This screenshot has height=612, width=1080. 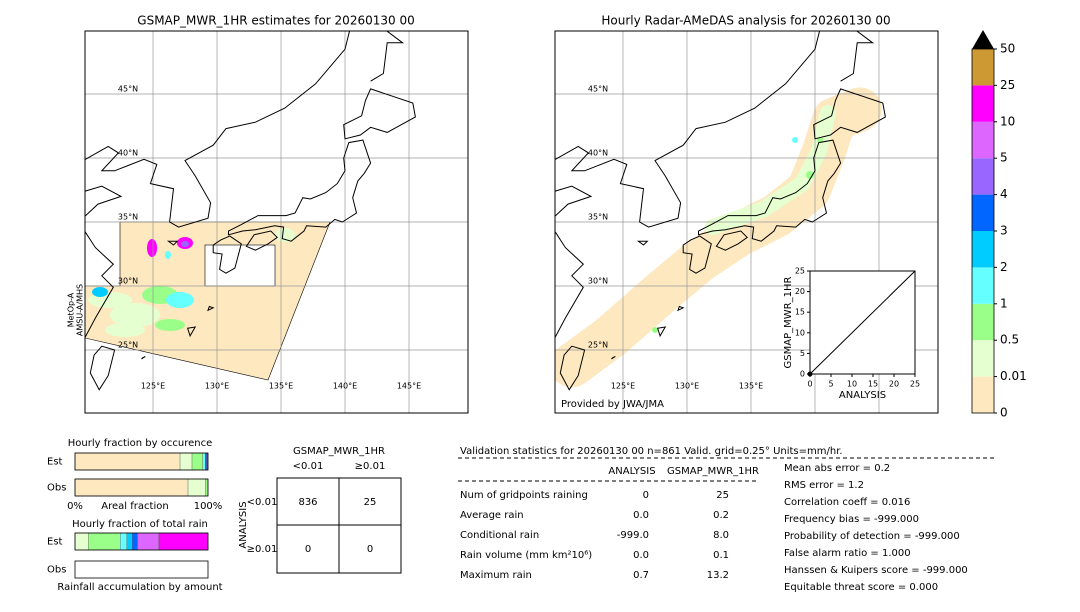 What do you see at coordinates (345, 386) in the screenshot?
I see `lon-label: 140°E` at bounding box center [345, 386].